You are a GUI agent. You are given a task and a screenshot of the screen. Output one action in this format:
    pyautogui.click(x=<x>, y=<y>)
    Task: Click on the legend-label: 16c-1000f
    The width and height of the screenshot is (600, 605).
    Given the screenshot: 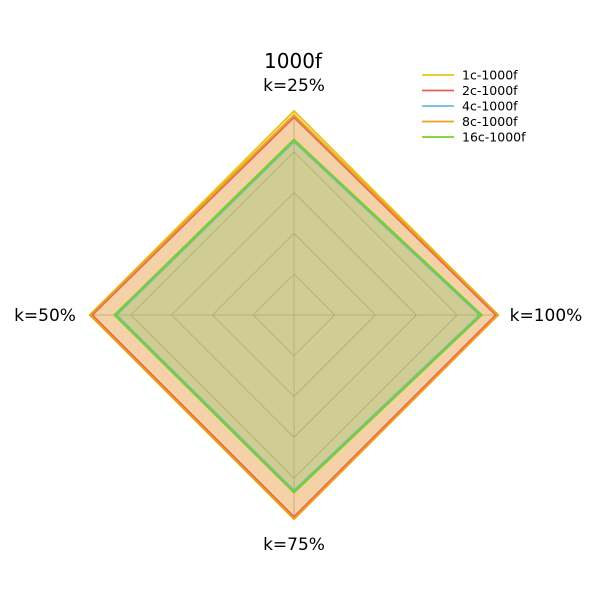 What is the action you would take?
    pyautogui.click(x=494, y=137)
    